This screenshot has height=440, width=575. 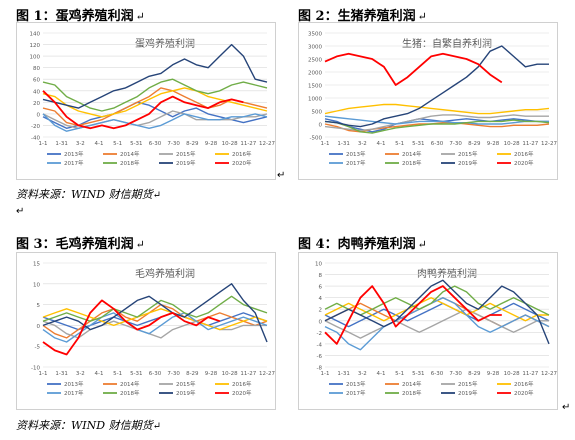 I want to click on y-tick-label: -5, so click(x=38, y=348).